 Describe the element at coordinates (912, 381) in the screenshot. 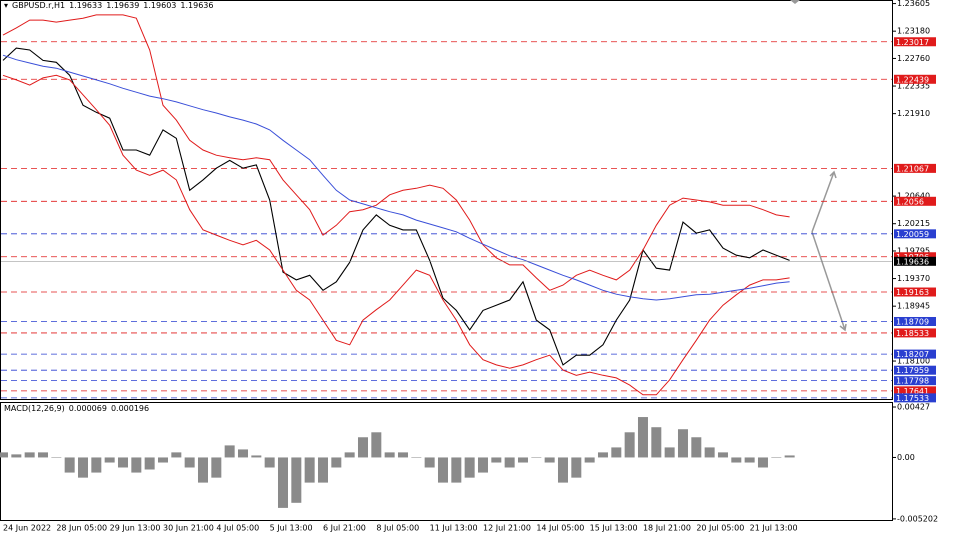

I see `level-label: 1.17798` at that location.